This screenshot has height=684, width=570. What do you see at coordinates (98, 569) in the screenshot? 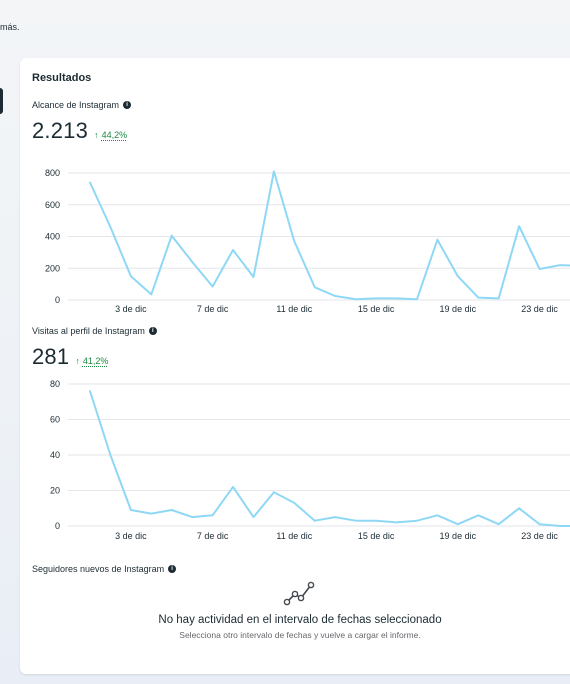
I see `new-followers-label-text: Seguidores nuevos de Instagram` at bounding box center [98, 569].